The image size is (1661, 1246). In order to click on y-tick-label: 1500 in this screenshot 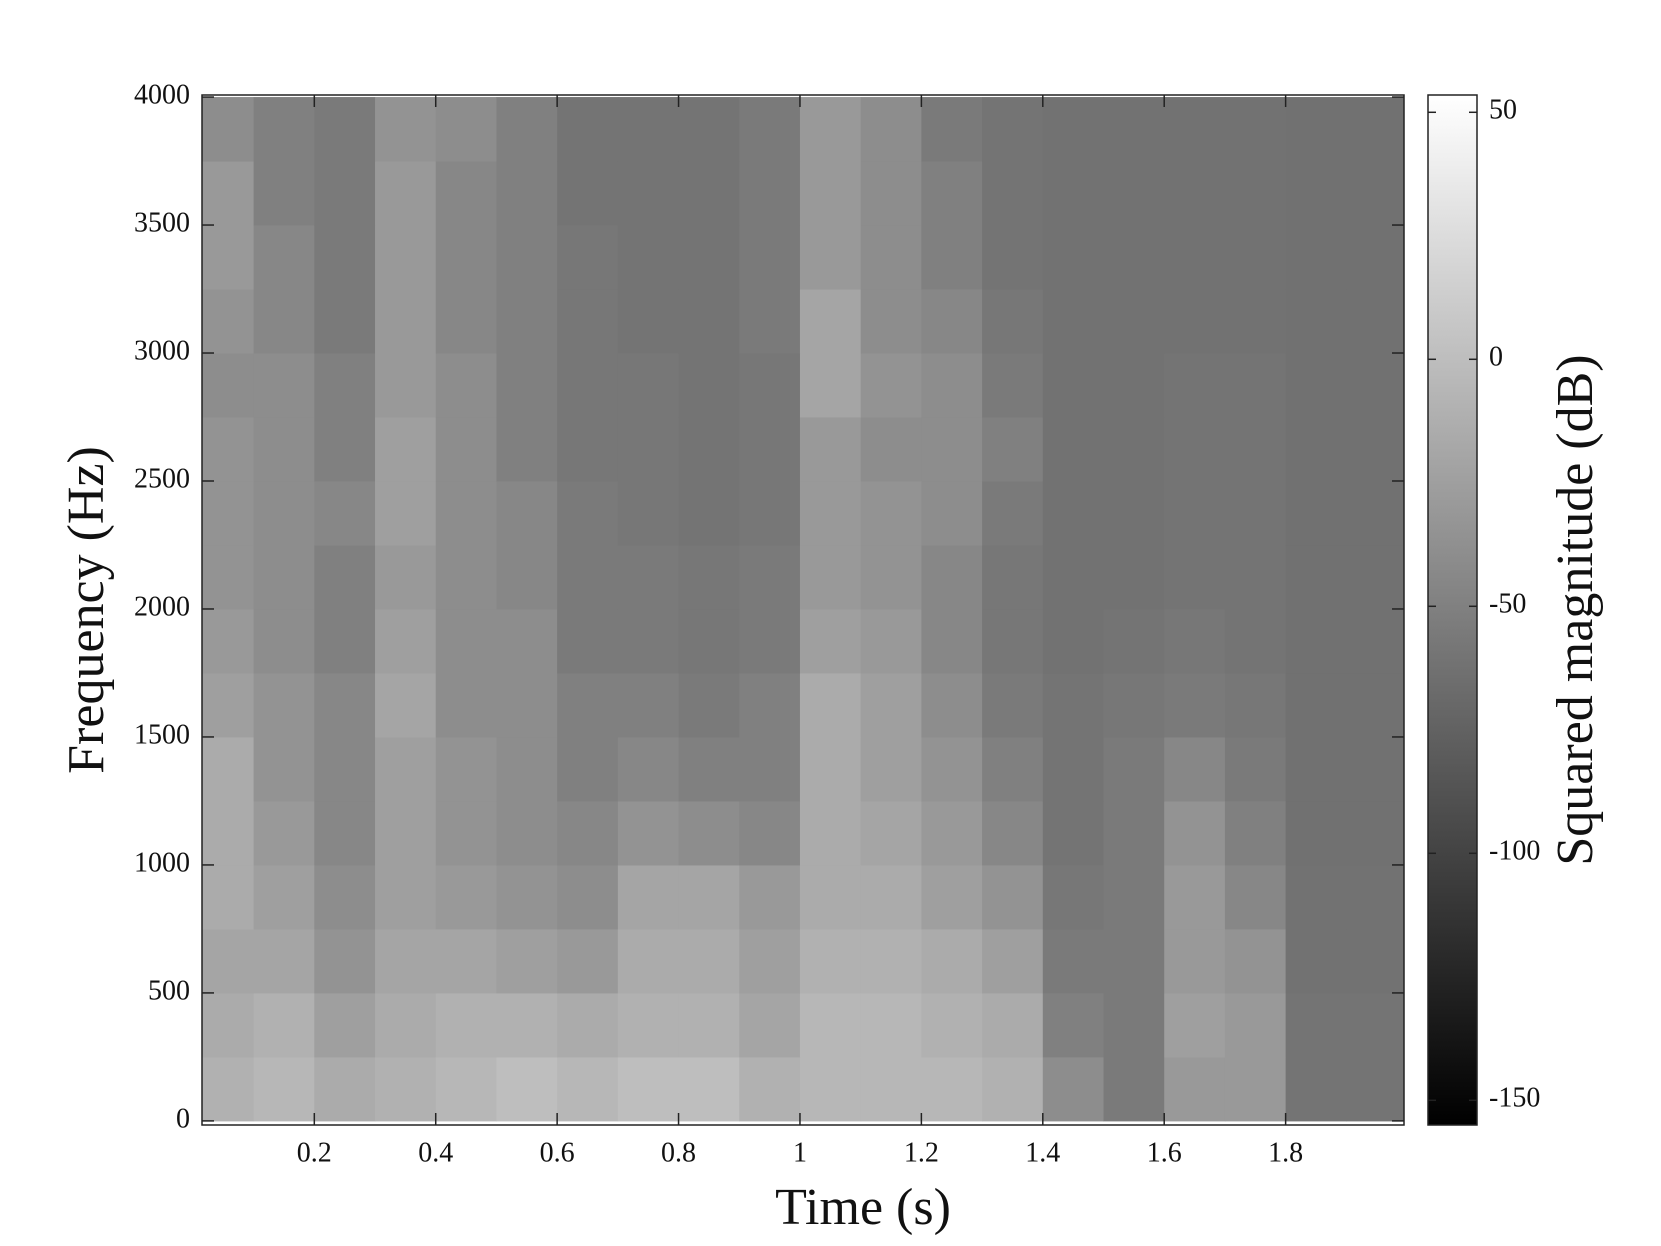, I will do `click(162, 734)`.